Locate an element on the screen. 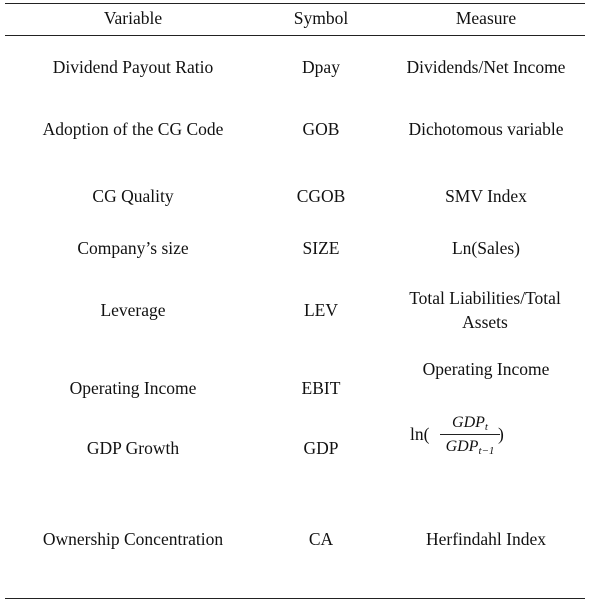 The width and height of the screenshot is (589, 603). header-rule is located at coordinates (295, 35).